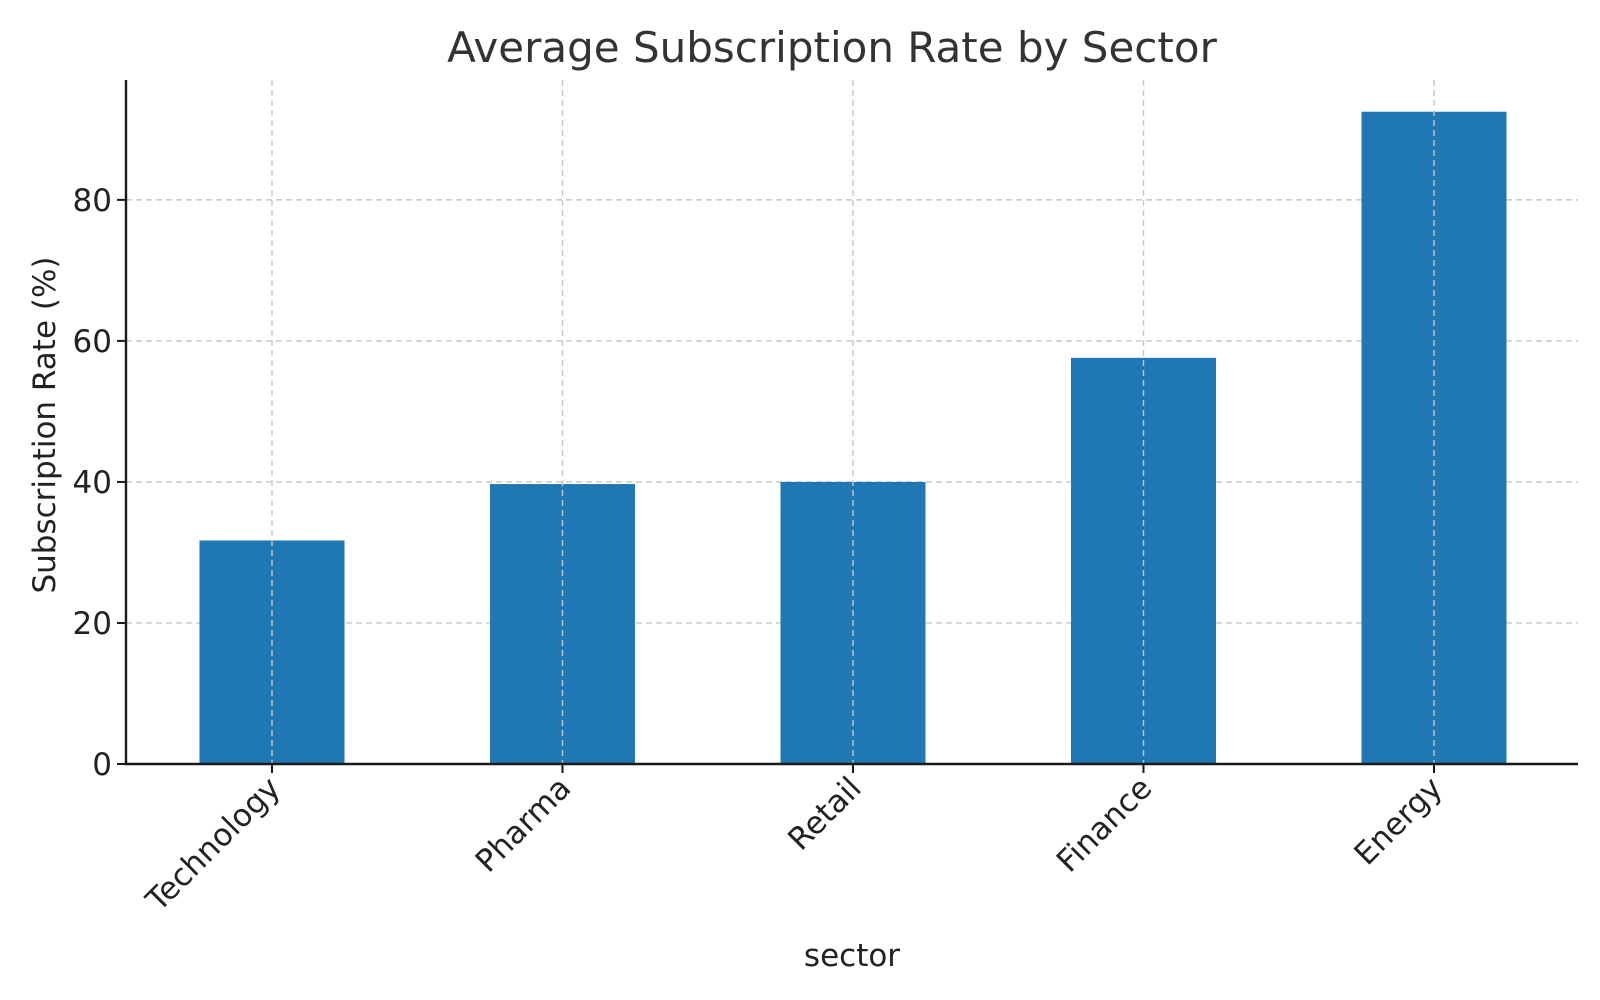 Image resolution: width=1600 pixels, height=1000 pixels. Describe the element at coordinates (45, 424) in the screenshot. I see `y-axis-label: Subscription Rate (%)` at that location.